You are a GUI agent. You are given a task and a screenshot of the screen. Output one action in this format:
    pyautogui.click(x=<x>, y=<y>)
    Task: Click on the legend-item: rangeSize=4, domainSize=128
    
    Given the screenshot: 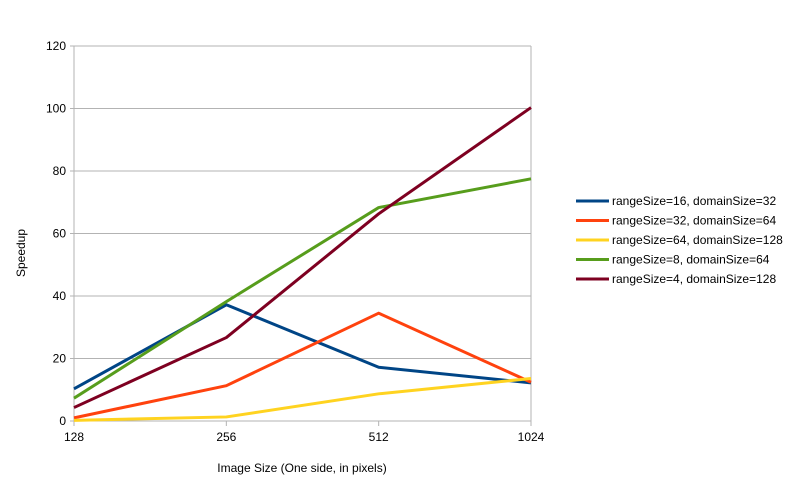 What is the action you would take?
    pyautogui.click(x=676, y=279)
    